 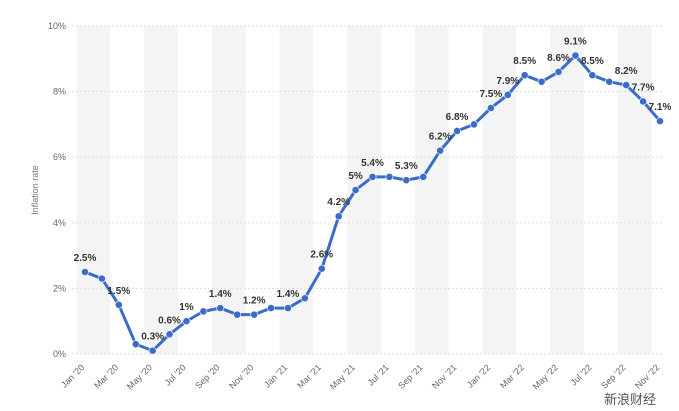 What do you see at coordinates (152, 337) in the screenshot?
I see `data-label: 0.3%` at bounding box center [152, 337].